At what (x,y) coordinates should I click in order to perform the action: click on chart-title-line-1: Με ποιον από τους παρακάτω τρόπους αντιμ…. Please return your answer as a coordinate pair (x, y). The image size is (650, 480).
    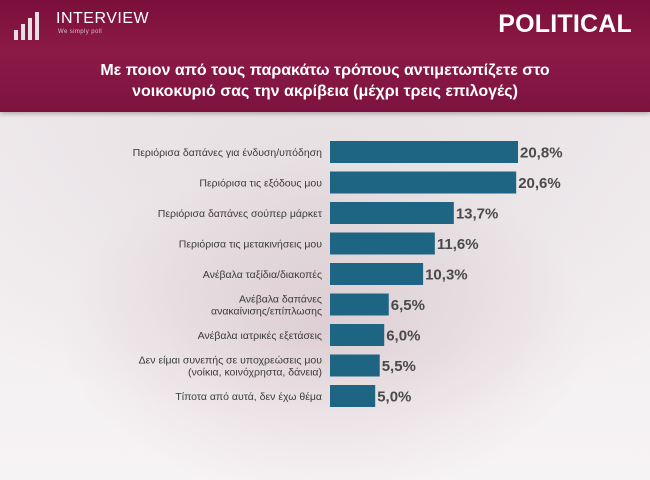
    Looking at the image, I should click on (325, 70).